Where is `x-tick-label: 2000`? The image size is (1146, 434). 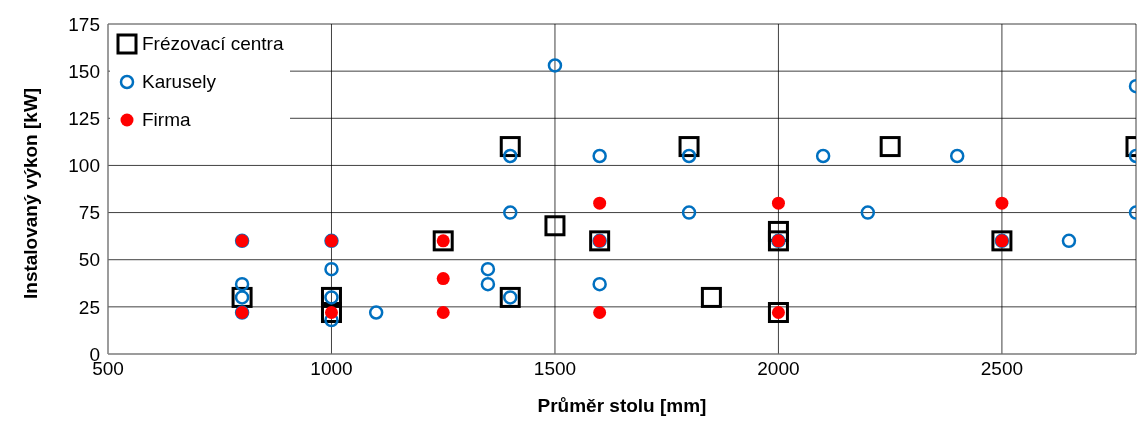
x-tick-label: 2000 is located at coordinates (778, 369).